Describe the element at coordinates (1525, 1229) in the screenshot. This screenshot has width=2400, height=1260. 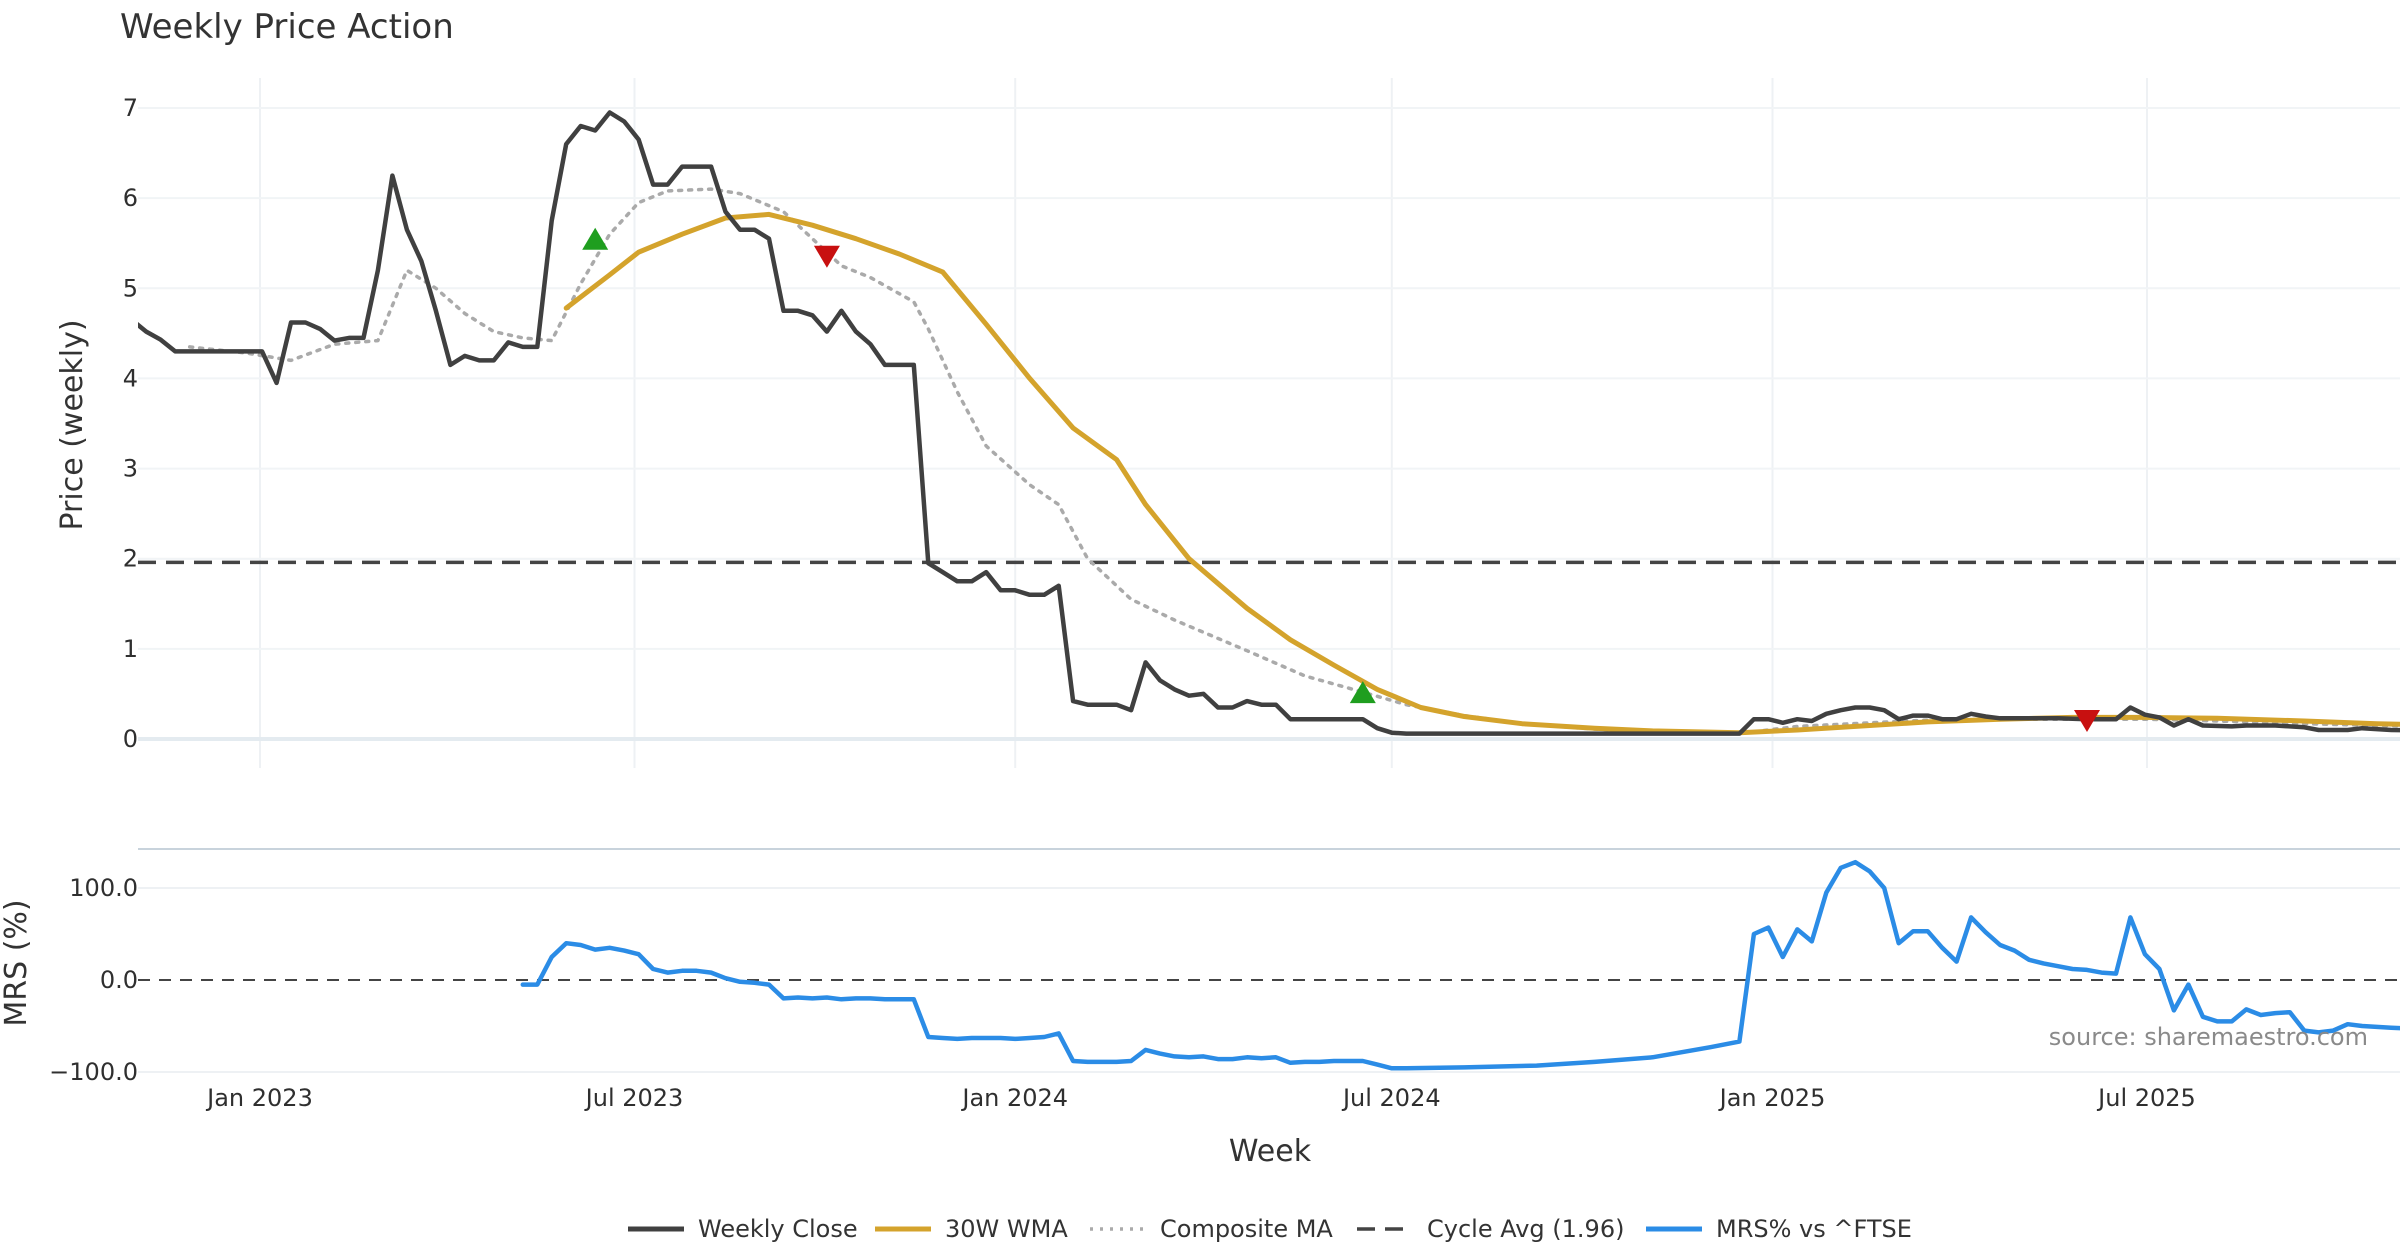
I see `legend-label: Cycle Avg (1.96)` at that location.